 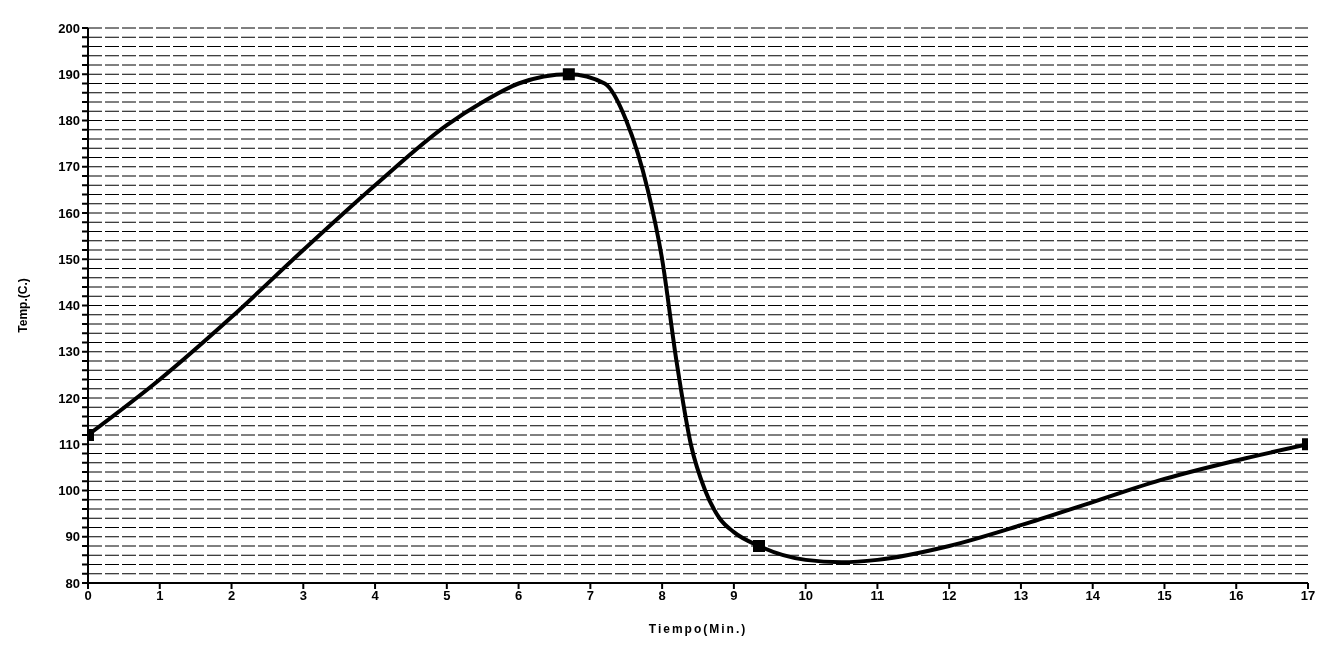 I want to click on x-tick-label: 2, so click(x=231, y=596).